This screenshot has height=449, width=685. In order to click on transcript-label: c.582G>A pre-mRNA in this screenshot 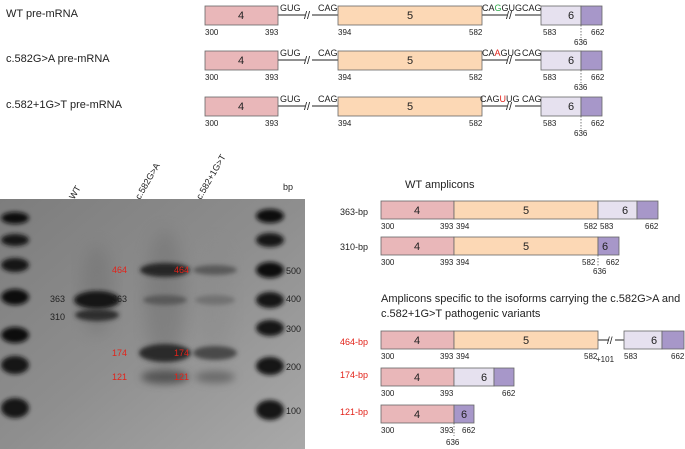, I will do `click(58, 59)`.